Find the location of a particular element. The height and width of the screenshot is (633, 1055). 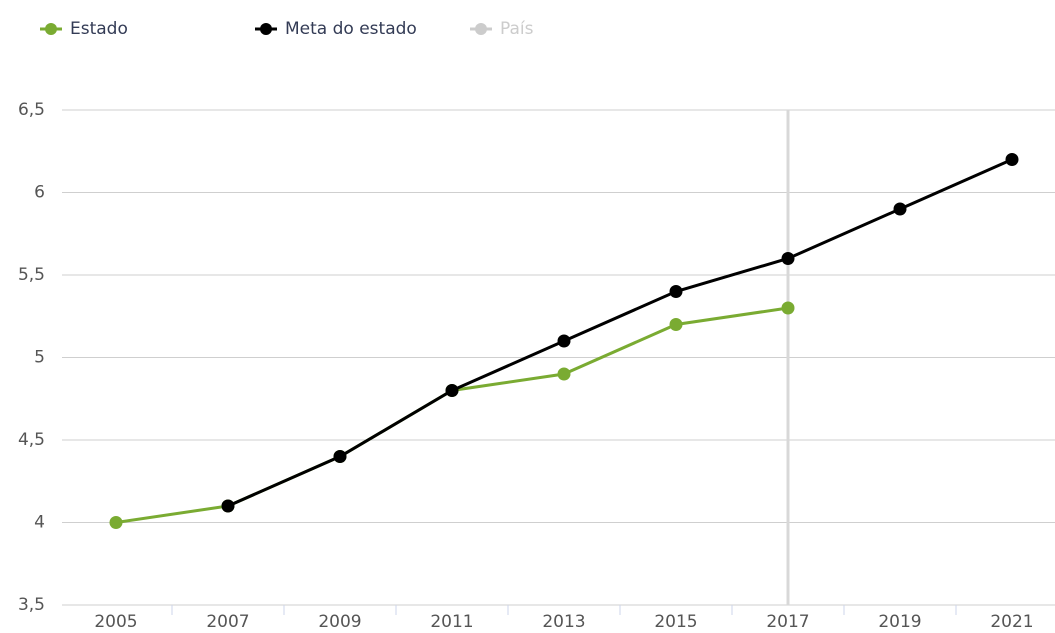

y-tick-label: 4 is located at coordinates (39, 523).